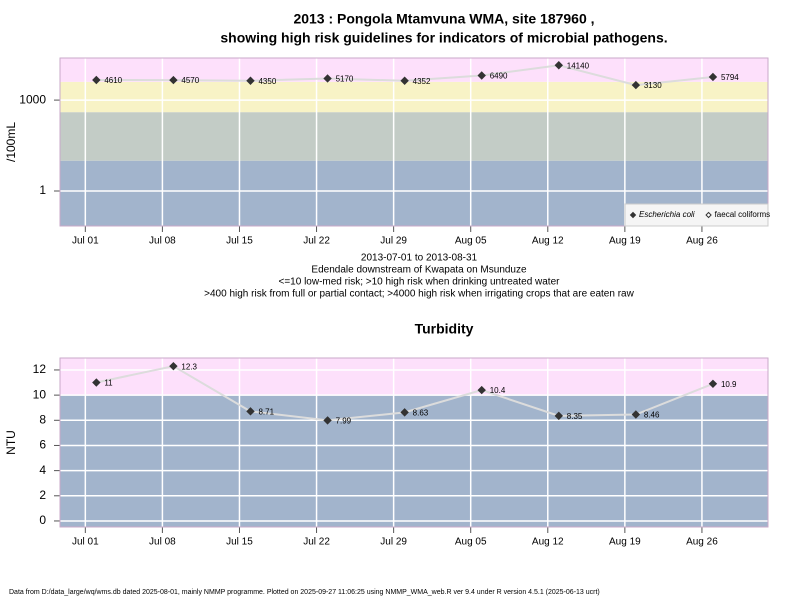 This screenshot has height=600, width=800. Describe the element at coordinates (32, 99) in the screenshot. I see `y-tick-label: 1000` at that location.